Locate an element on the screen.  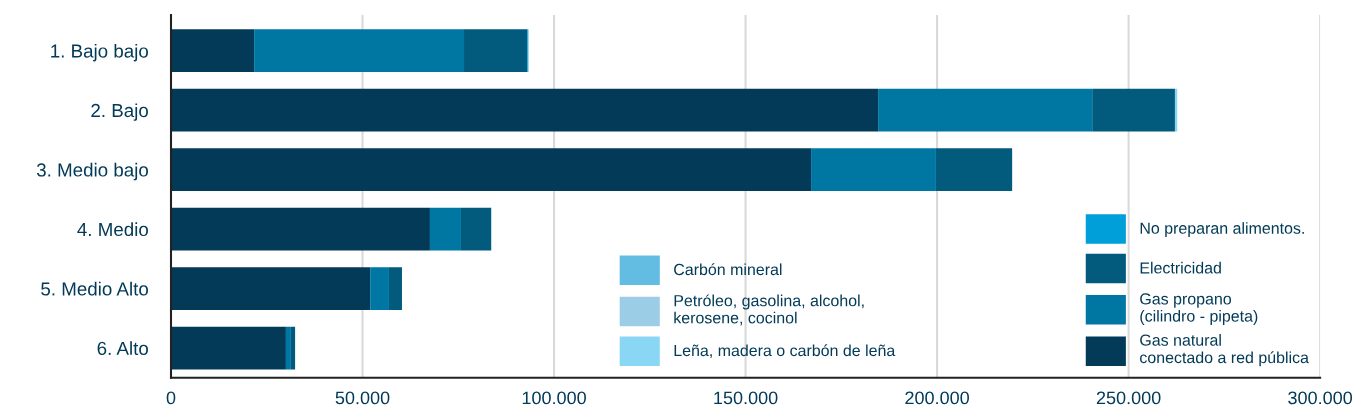
x-tick-label: 50.000 is located at coordinates (362, 398).